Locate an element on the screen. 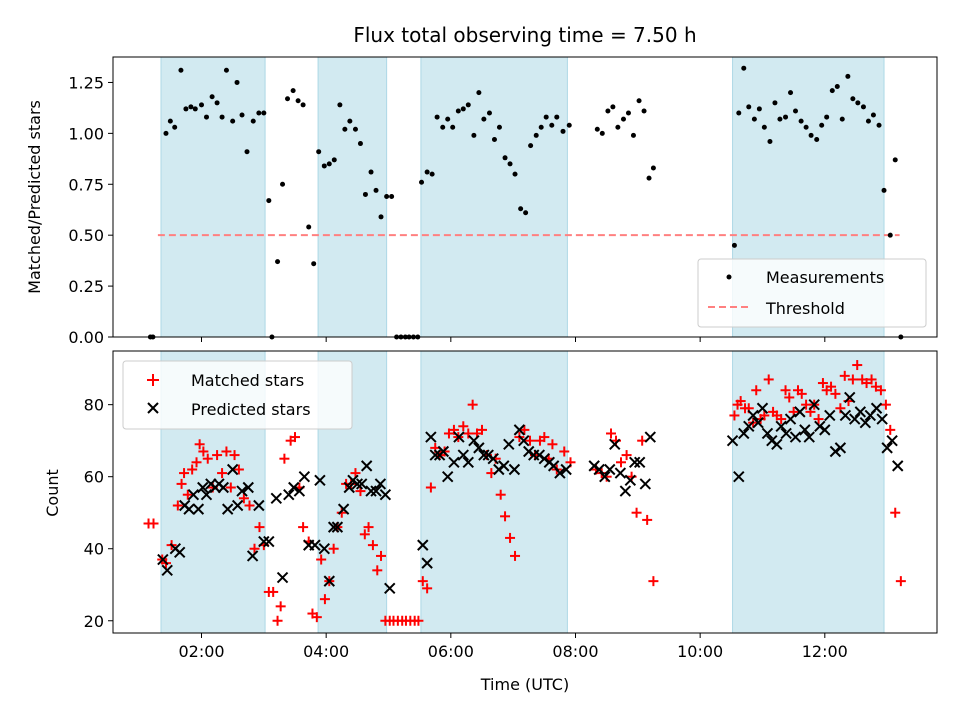  x-tick-label-5: 12:00 is located at coordinates (825, 651).